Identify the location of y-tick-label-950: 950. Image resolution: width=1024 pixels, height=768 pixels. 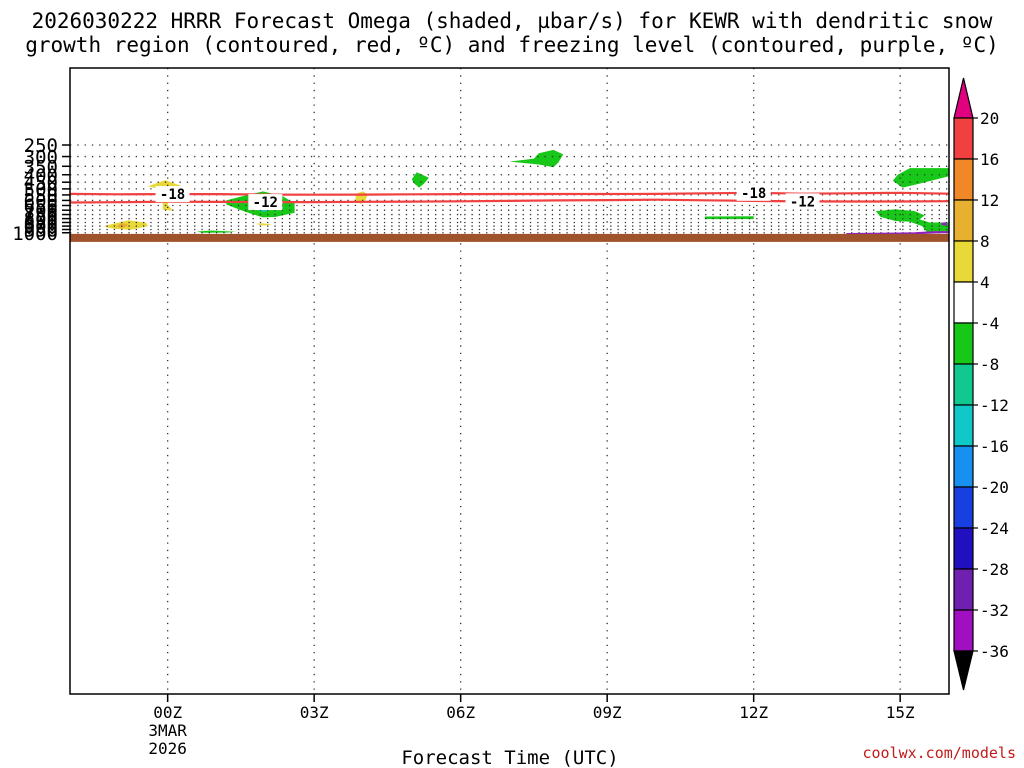
(41, 231).